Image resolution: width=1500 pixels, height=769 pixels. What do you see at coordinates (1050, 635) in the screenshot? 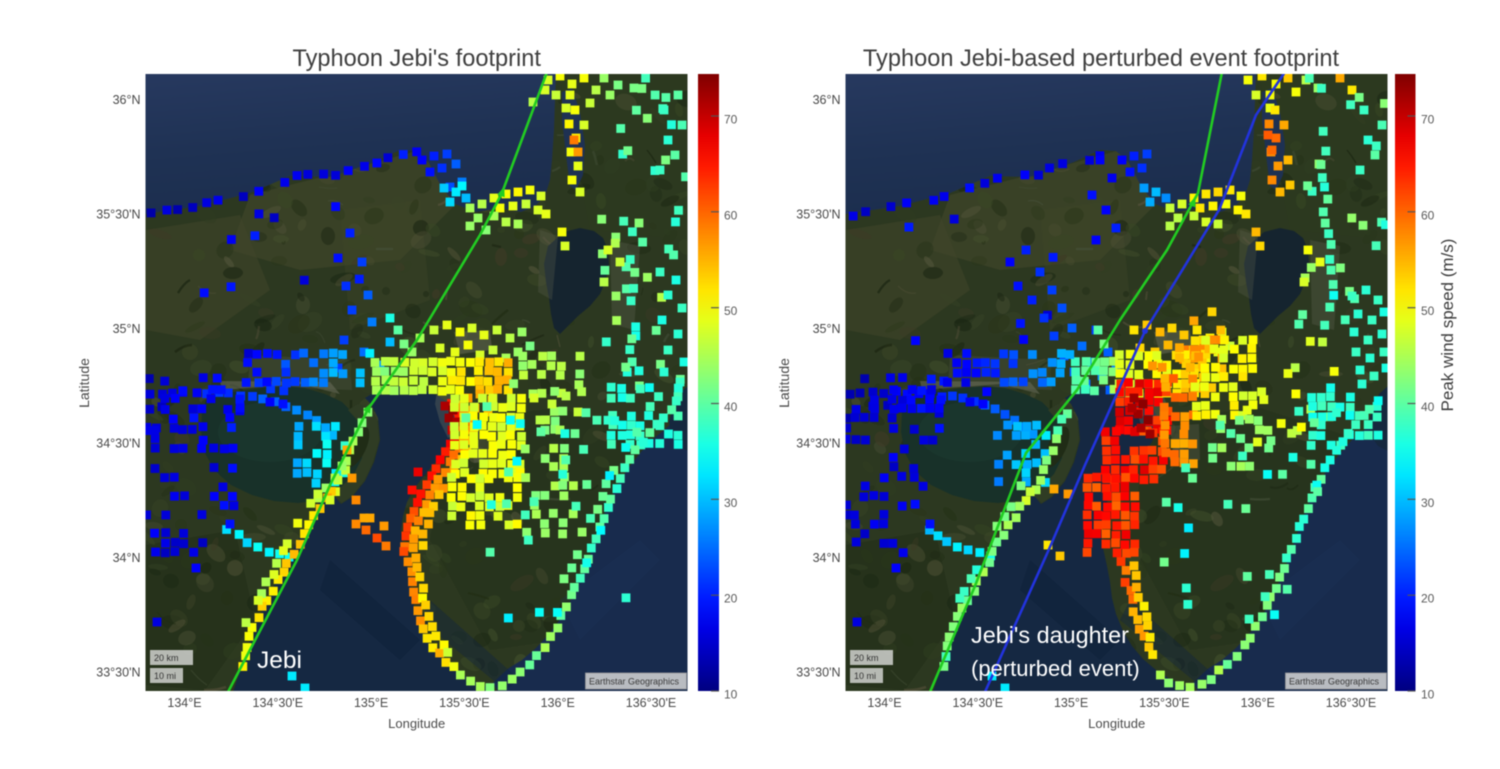
I see `svg-text: Jebi's daughter` at bounding box center [1050, 635].